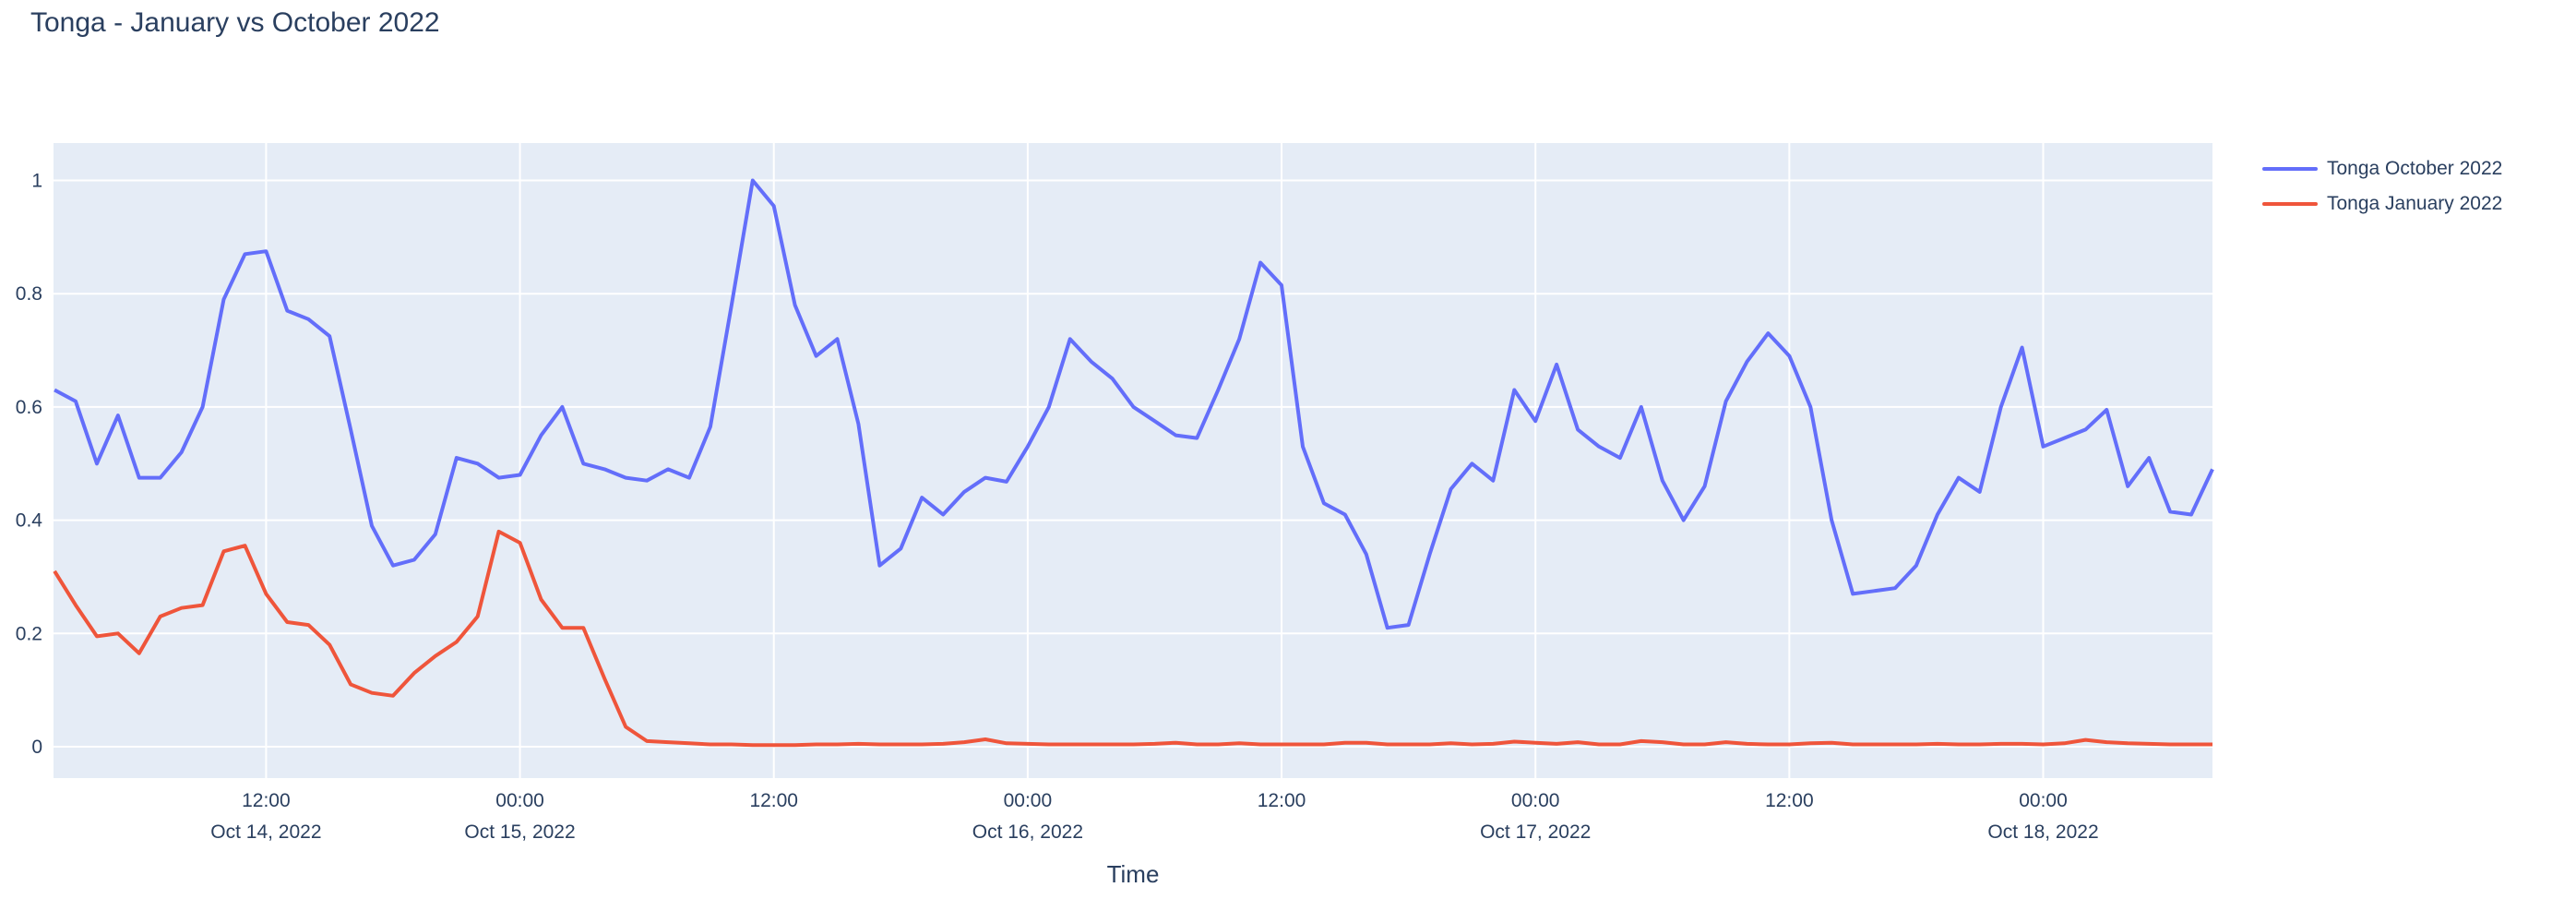 This screenshot has width=2576, height=899. What do you see at coordinates (2290, 204) in the screenshot?
I see `january-line-swatch-icon` at bounding box center [2290, 204].